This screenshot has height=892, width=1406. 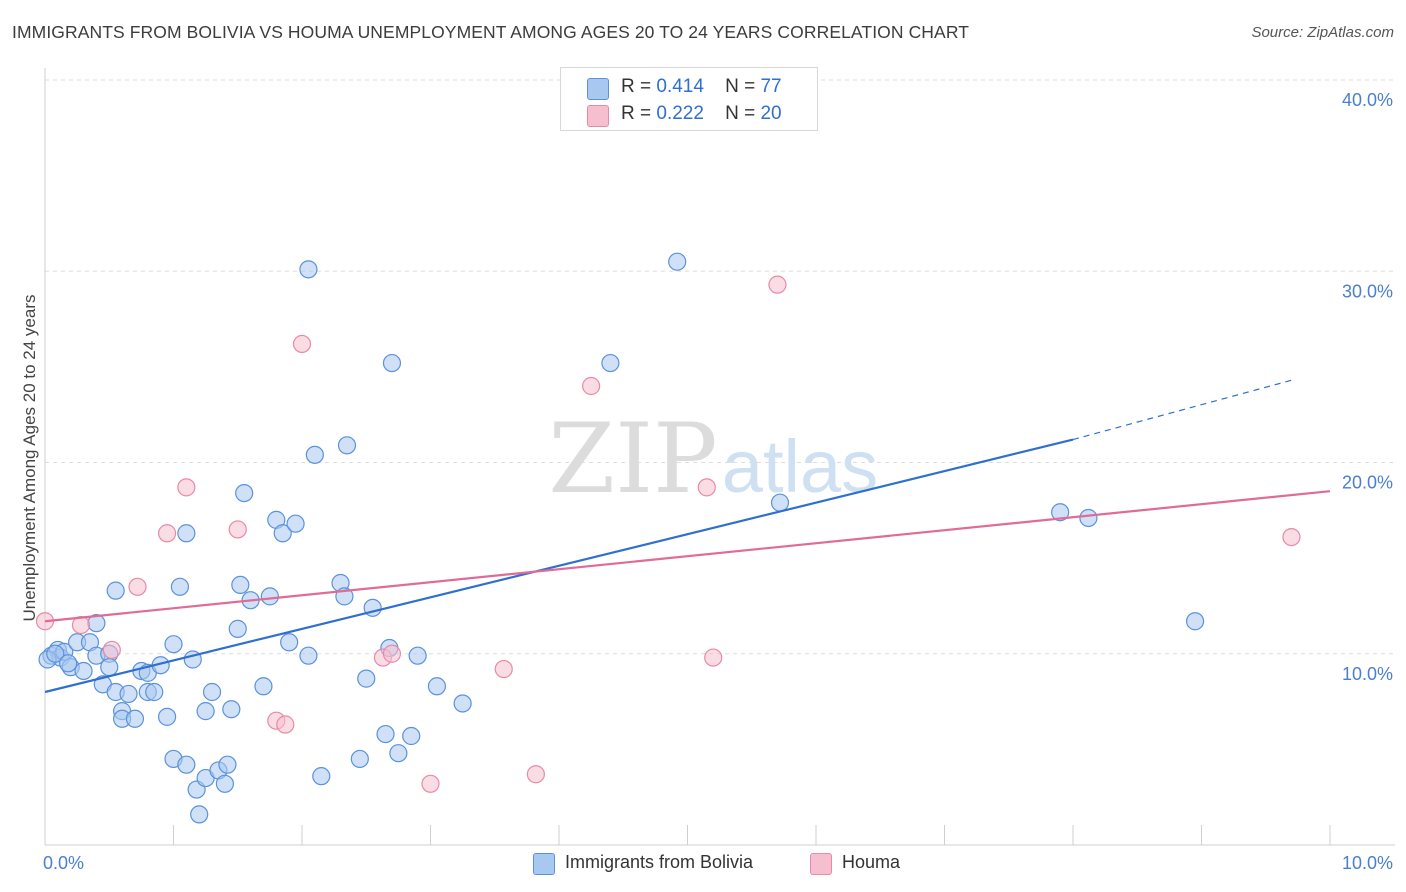 What do you see at coordinates (1182, 410) in the screenshot?
I see `bolivia-trend-extension` at bounding box center [1182, 410].